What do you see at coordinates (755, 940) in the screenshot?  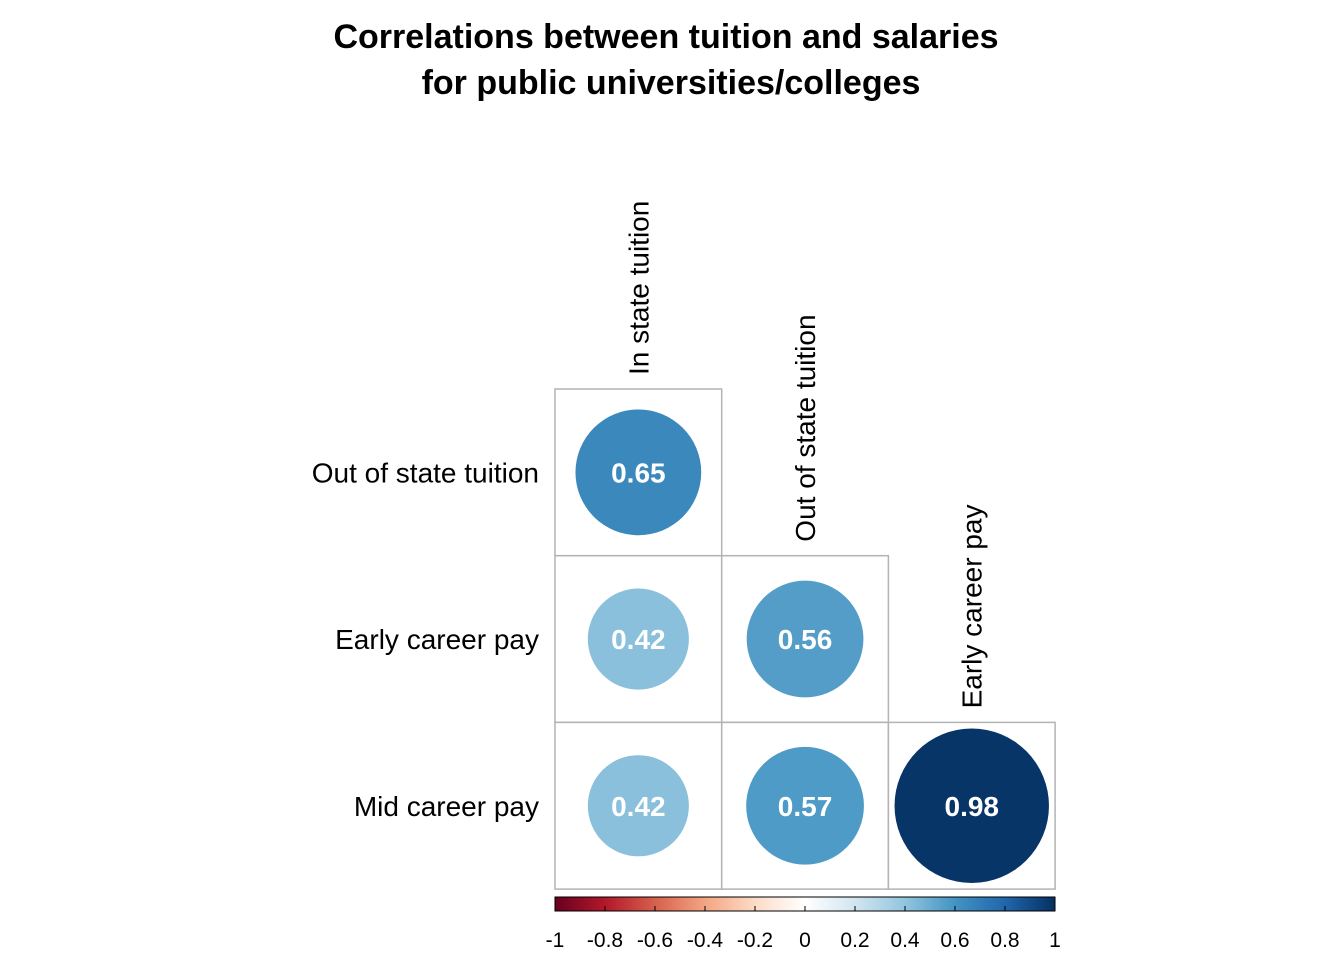 I see `color-legend-tick-label-4: -0.2` at bounding box center [755, 940].